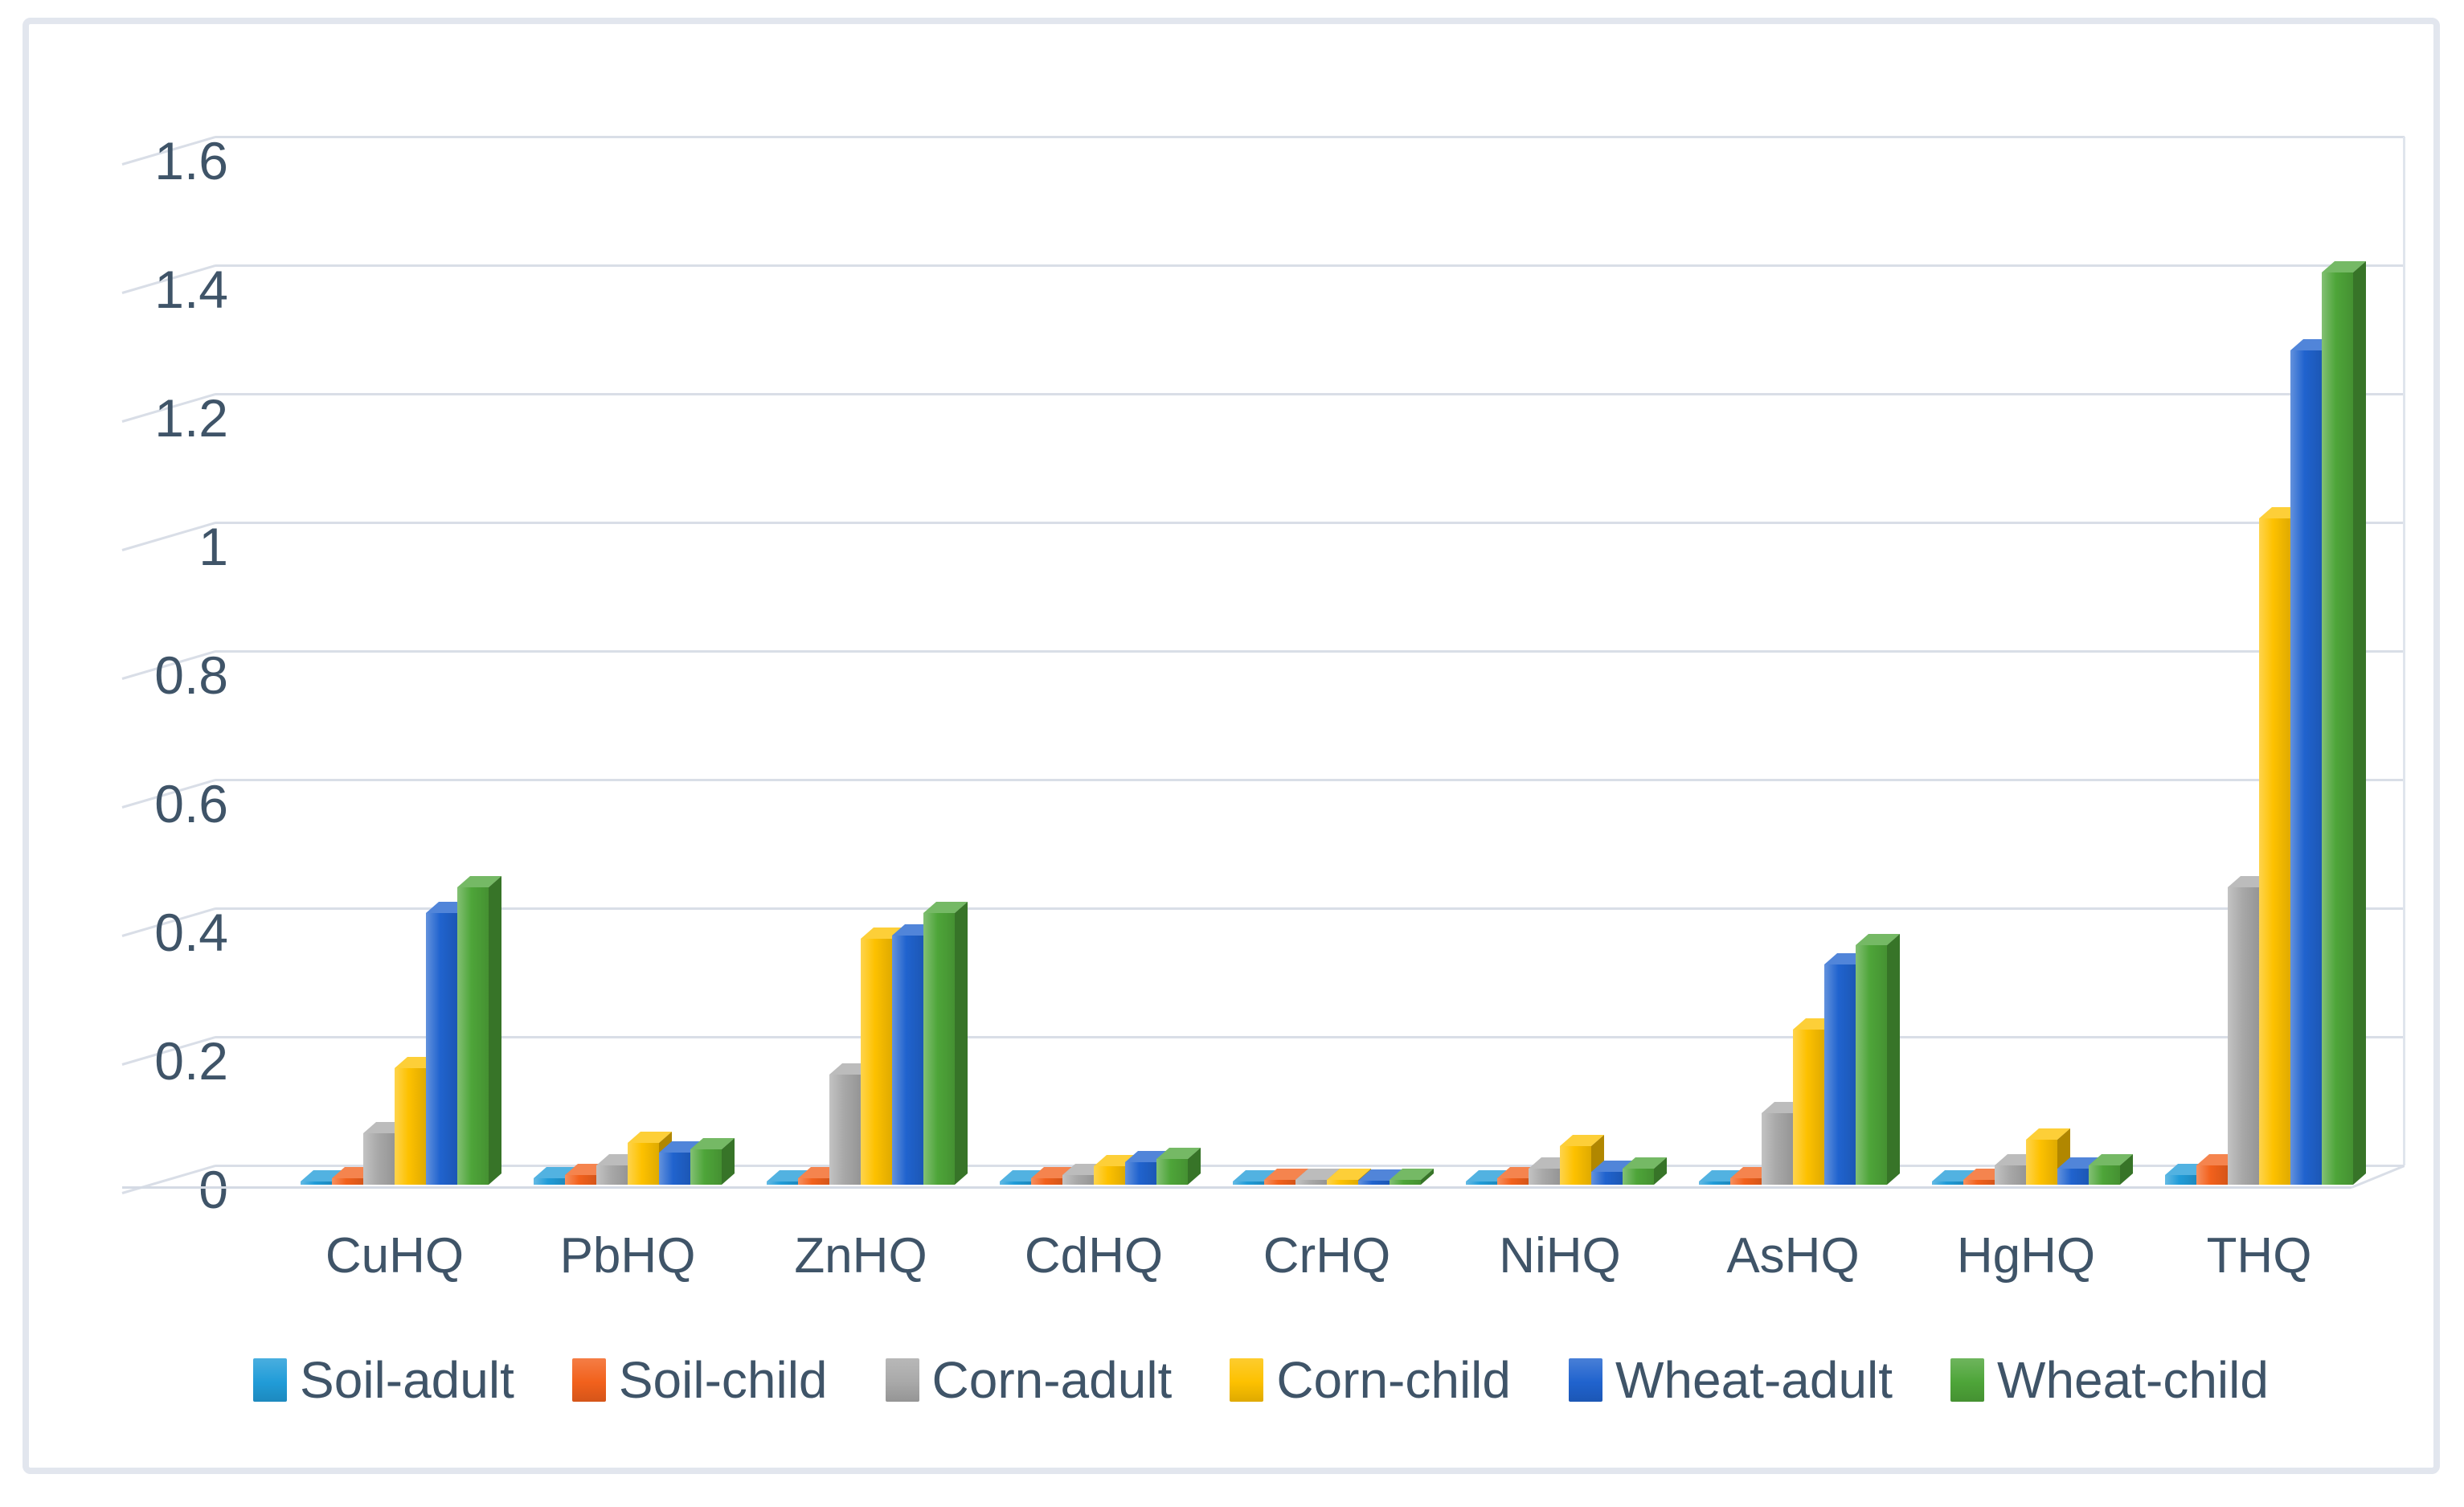 This screenshot has height=1507, width=2464. I want to click on legend-swatch-soil-adult-icon, so click(270, 1380).